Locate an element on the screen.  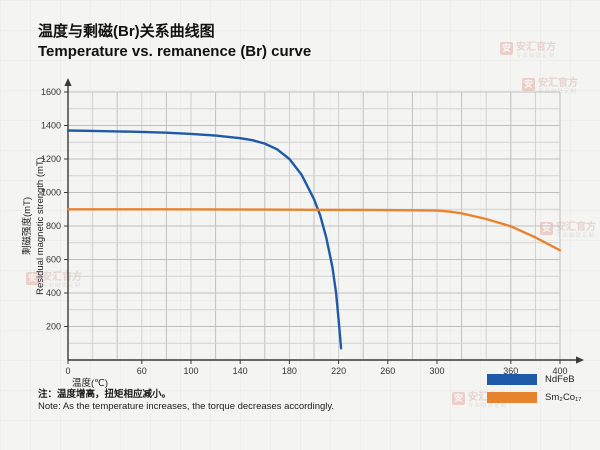
svg-text: 100 is located at coordinates (190, 371).